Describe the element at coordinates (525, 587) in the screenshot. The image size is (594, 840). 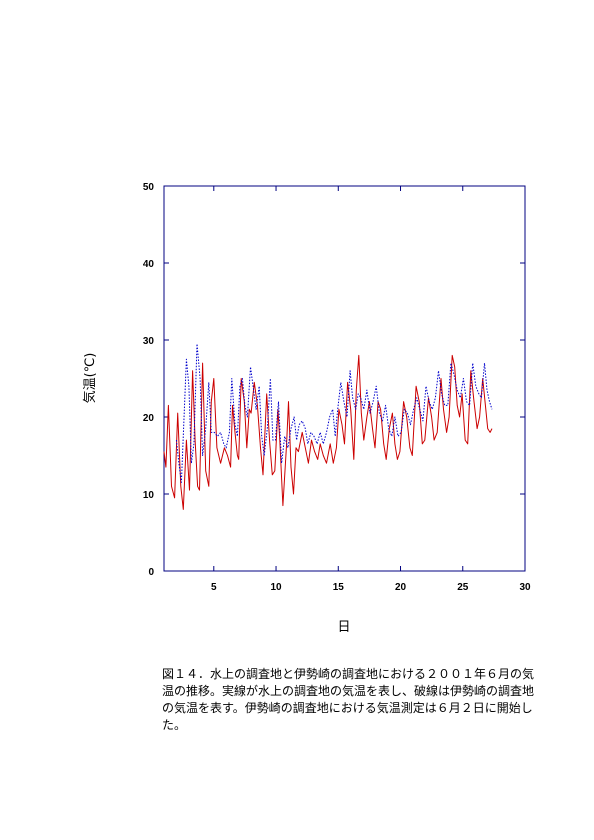
I see `x-tick-label: 30` at that location.